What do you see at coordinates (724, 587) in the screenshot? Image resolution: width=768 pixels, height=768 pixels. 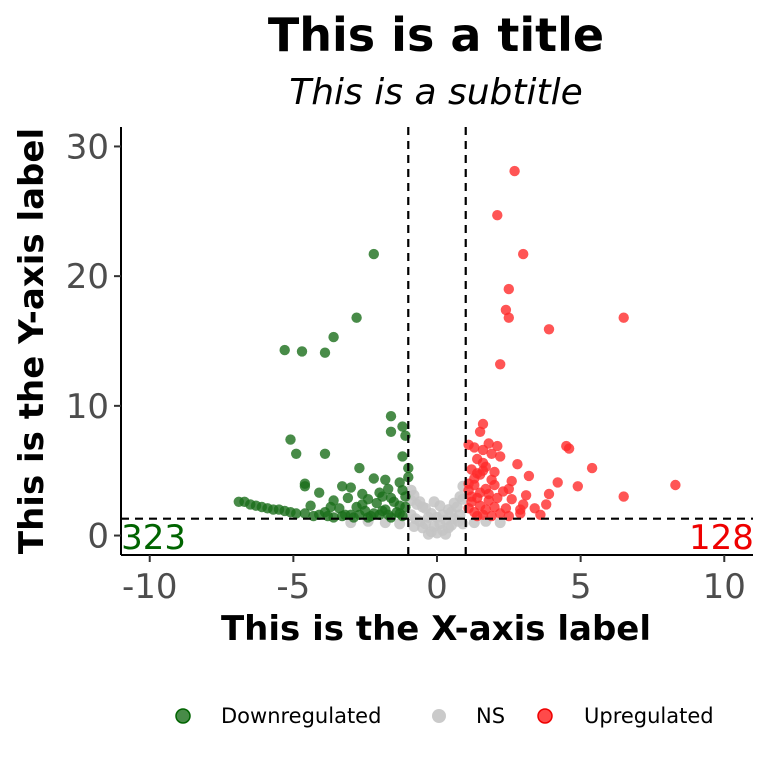 I see `x-tick-label: 10` at bounding box center [724, 587].